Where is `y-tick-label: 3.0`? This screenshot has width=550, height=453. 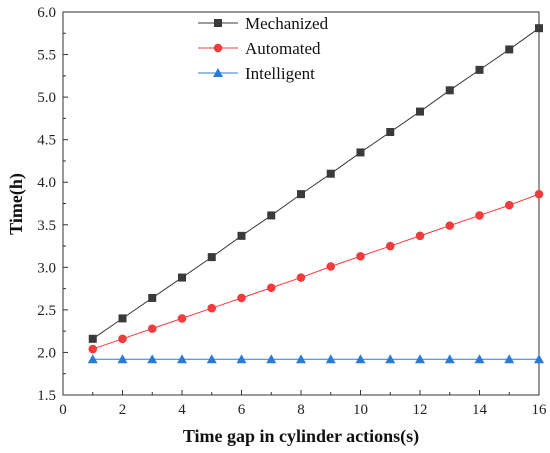
y-tick-label: 3.0 is located at coordinates (46, 268).